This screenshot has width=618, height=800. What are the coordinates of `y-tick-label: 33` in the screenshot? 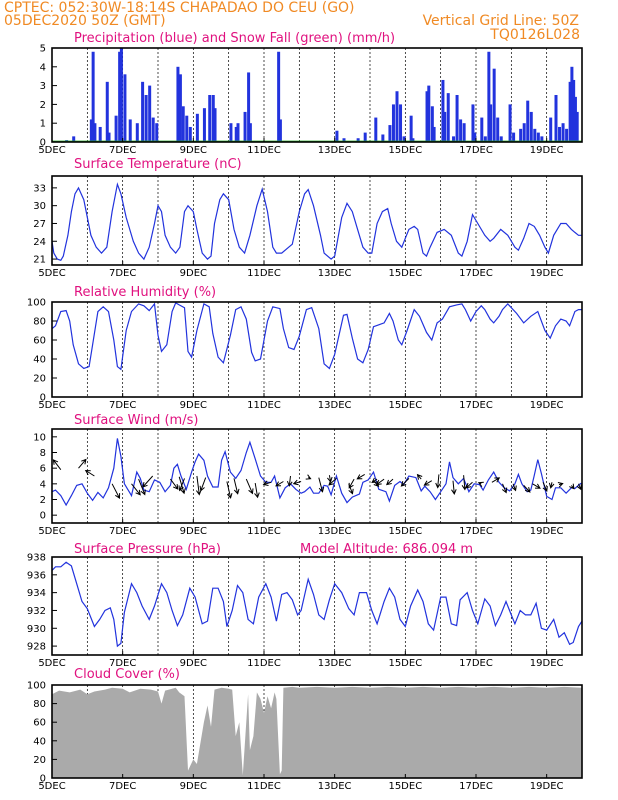 It's located at (39, 188).